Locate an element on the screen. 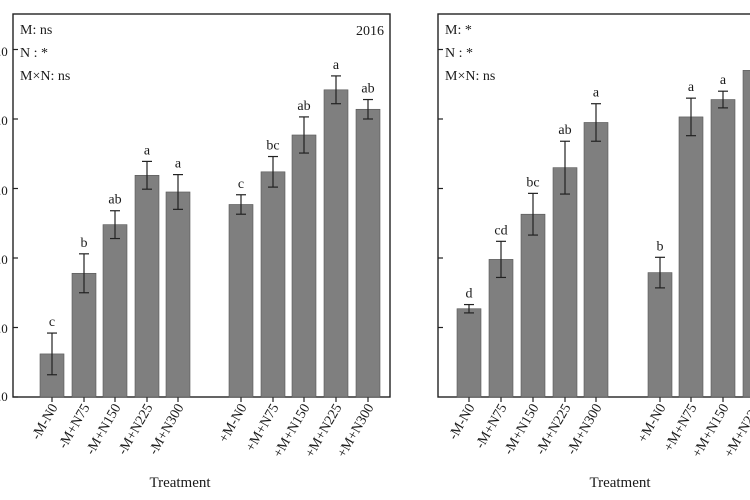 This screenshot has width=750, height=500. stat-main-effect-m: M: * is located at coordinates (458, 30).